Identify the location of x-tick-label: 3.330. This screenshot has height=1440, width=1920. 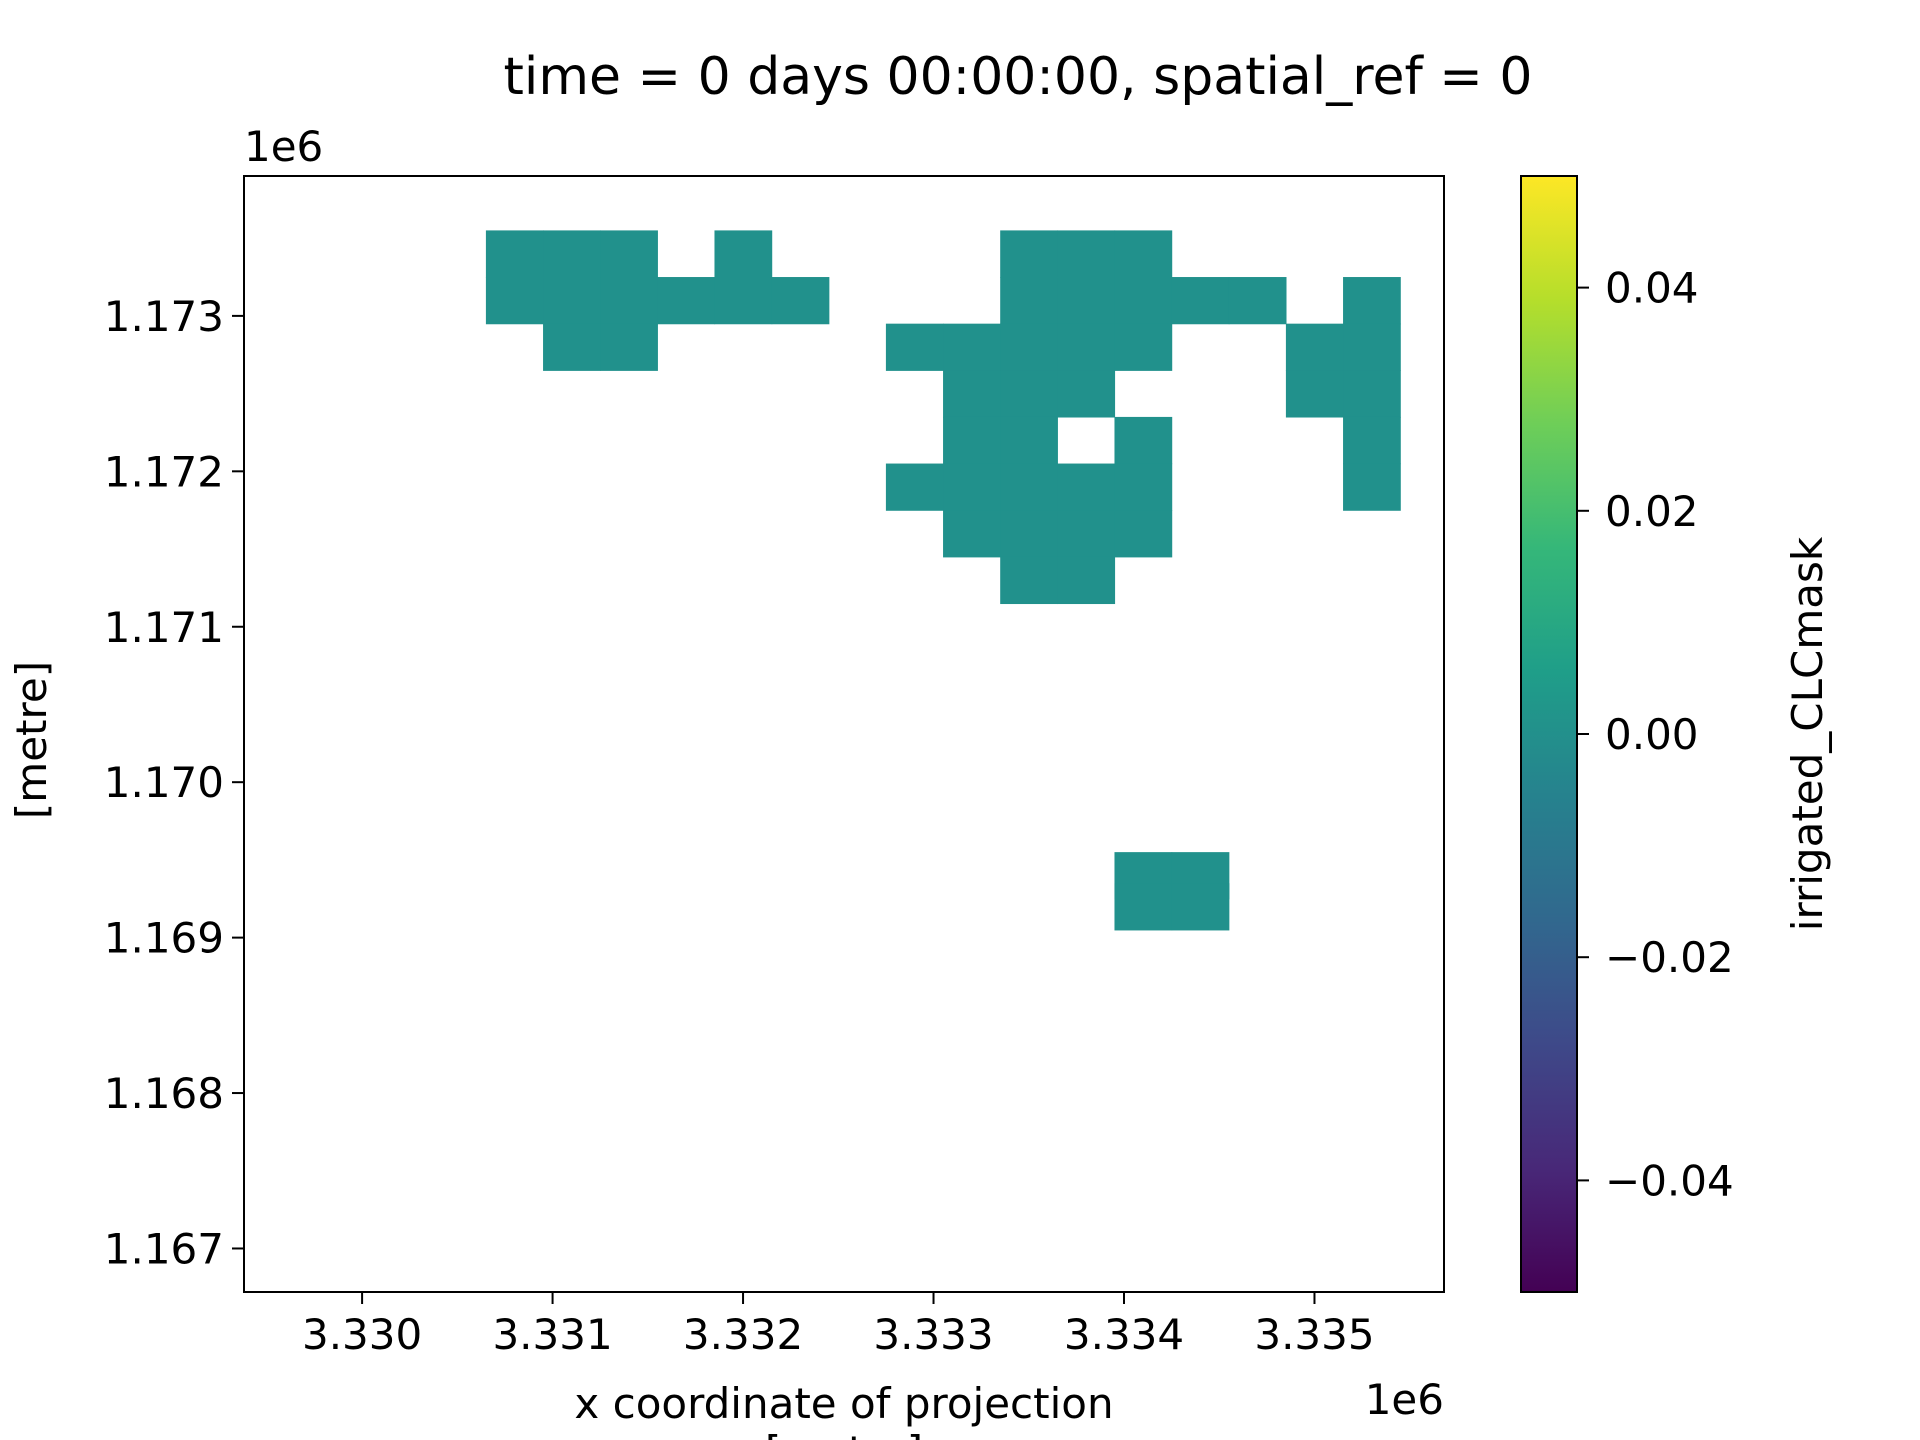
(362, 1334).